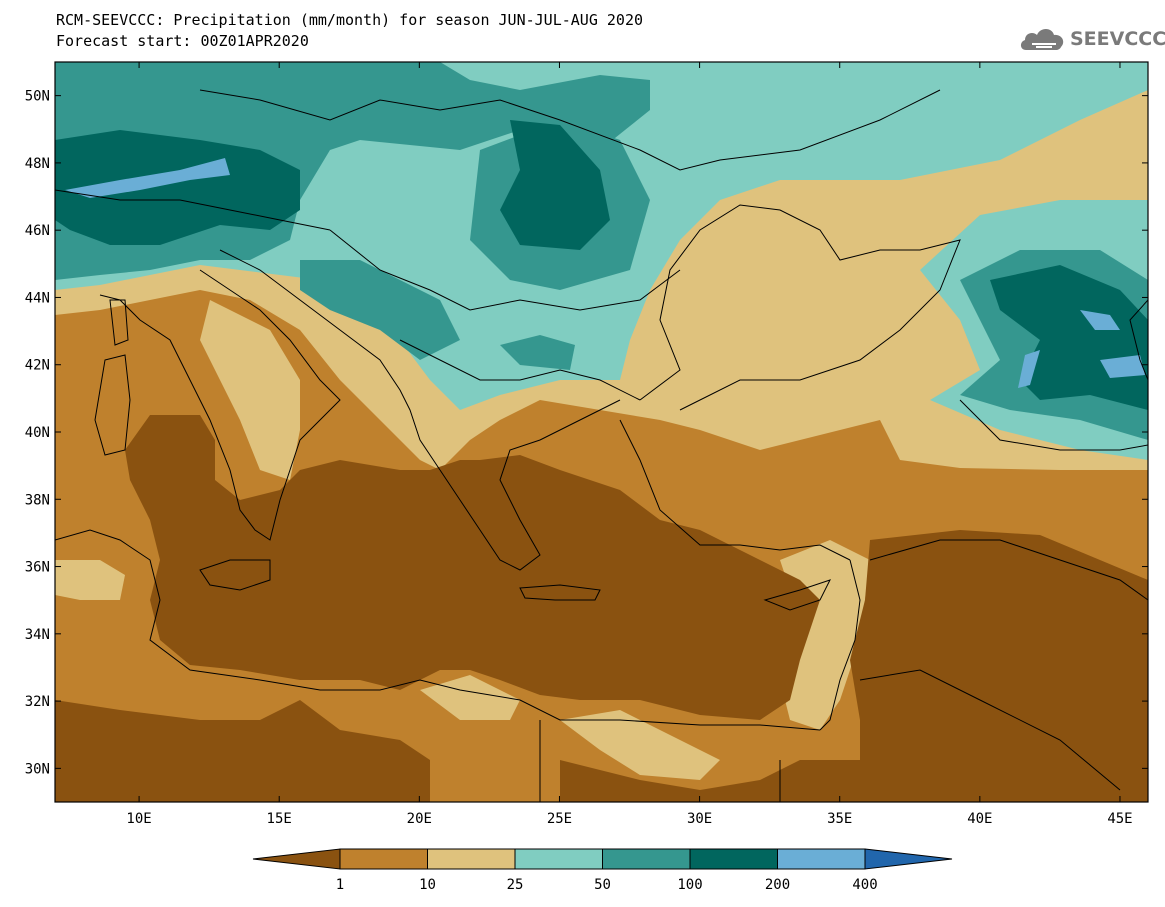 The height and width of the screenshot is (907, 1165). What do you see at coordinates (37, 568) in the screenshot?
I see `lat-tick-label: 36N` at bounding box center [37, 568].